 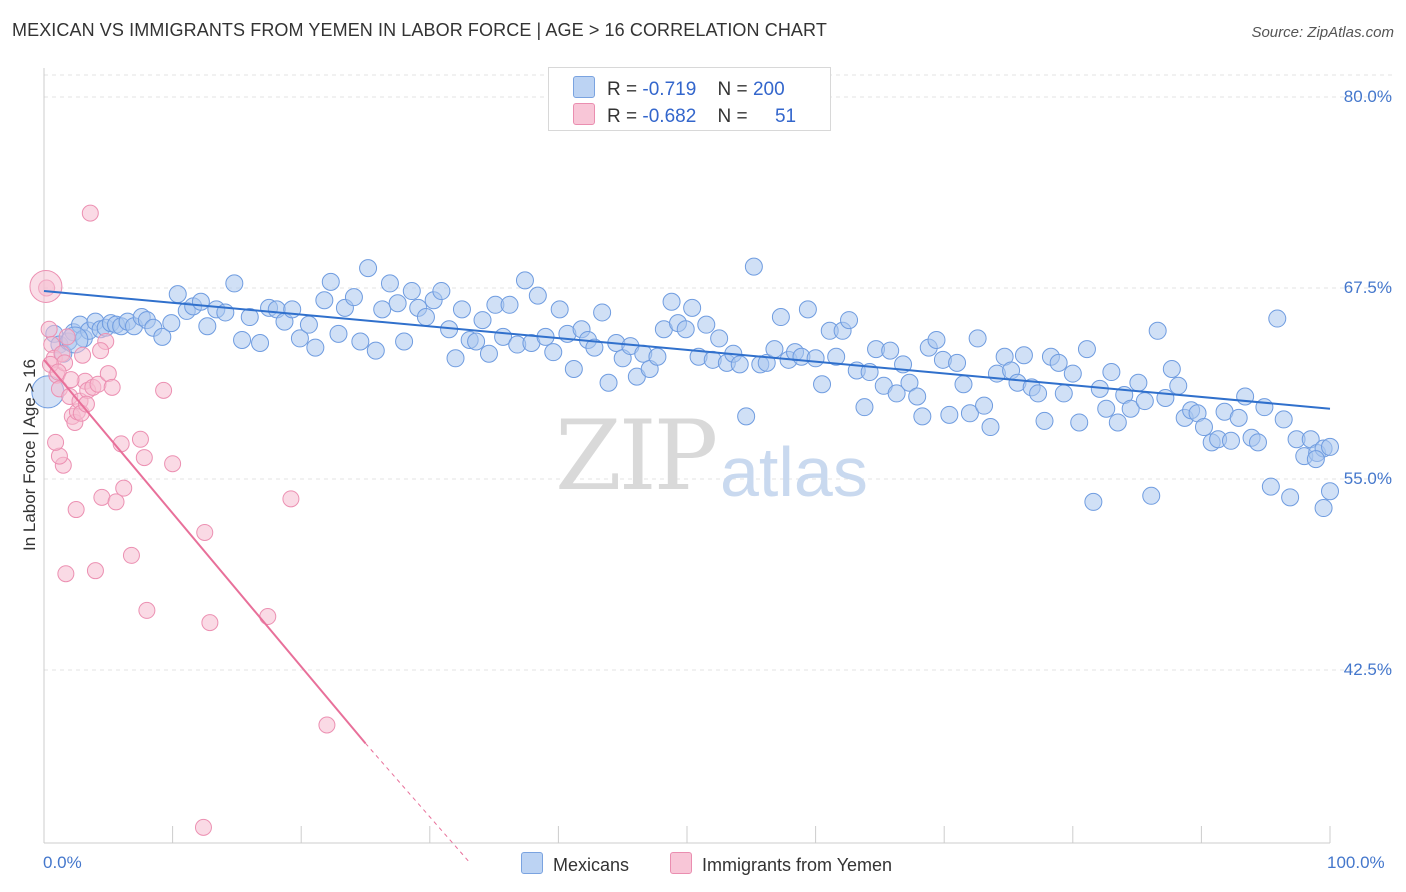 I want to click on legend-r-value: -0.719, so click(x=669, y=89).